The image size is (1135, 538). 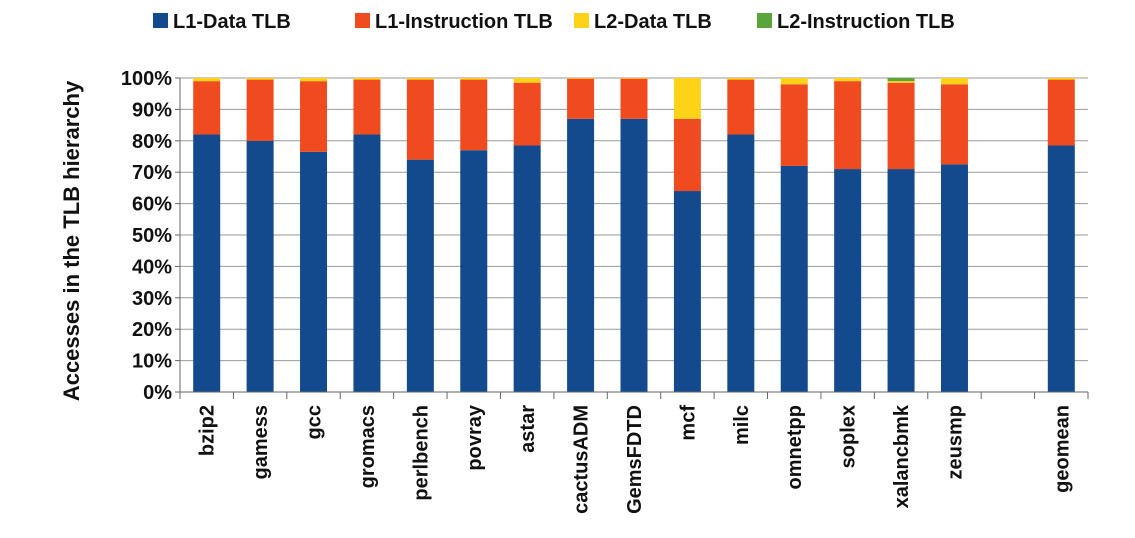 I want to click on x-tick-label-geomean: geomean, so click(x=1062, y=449).